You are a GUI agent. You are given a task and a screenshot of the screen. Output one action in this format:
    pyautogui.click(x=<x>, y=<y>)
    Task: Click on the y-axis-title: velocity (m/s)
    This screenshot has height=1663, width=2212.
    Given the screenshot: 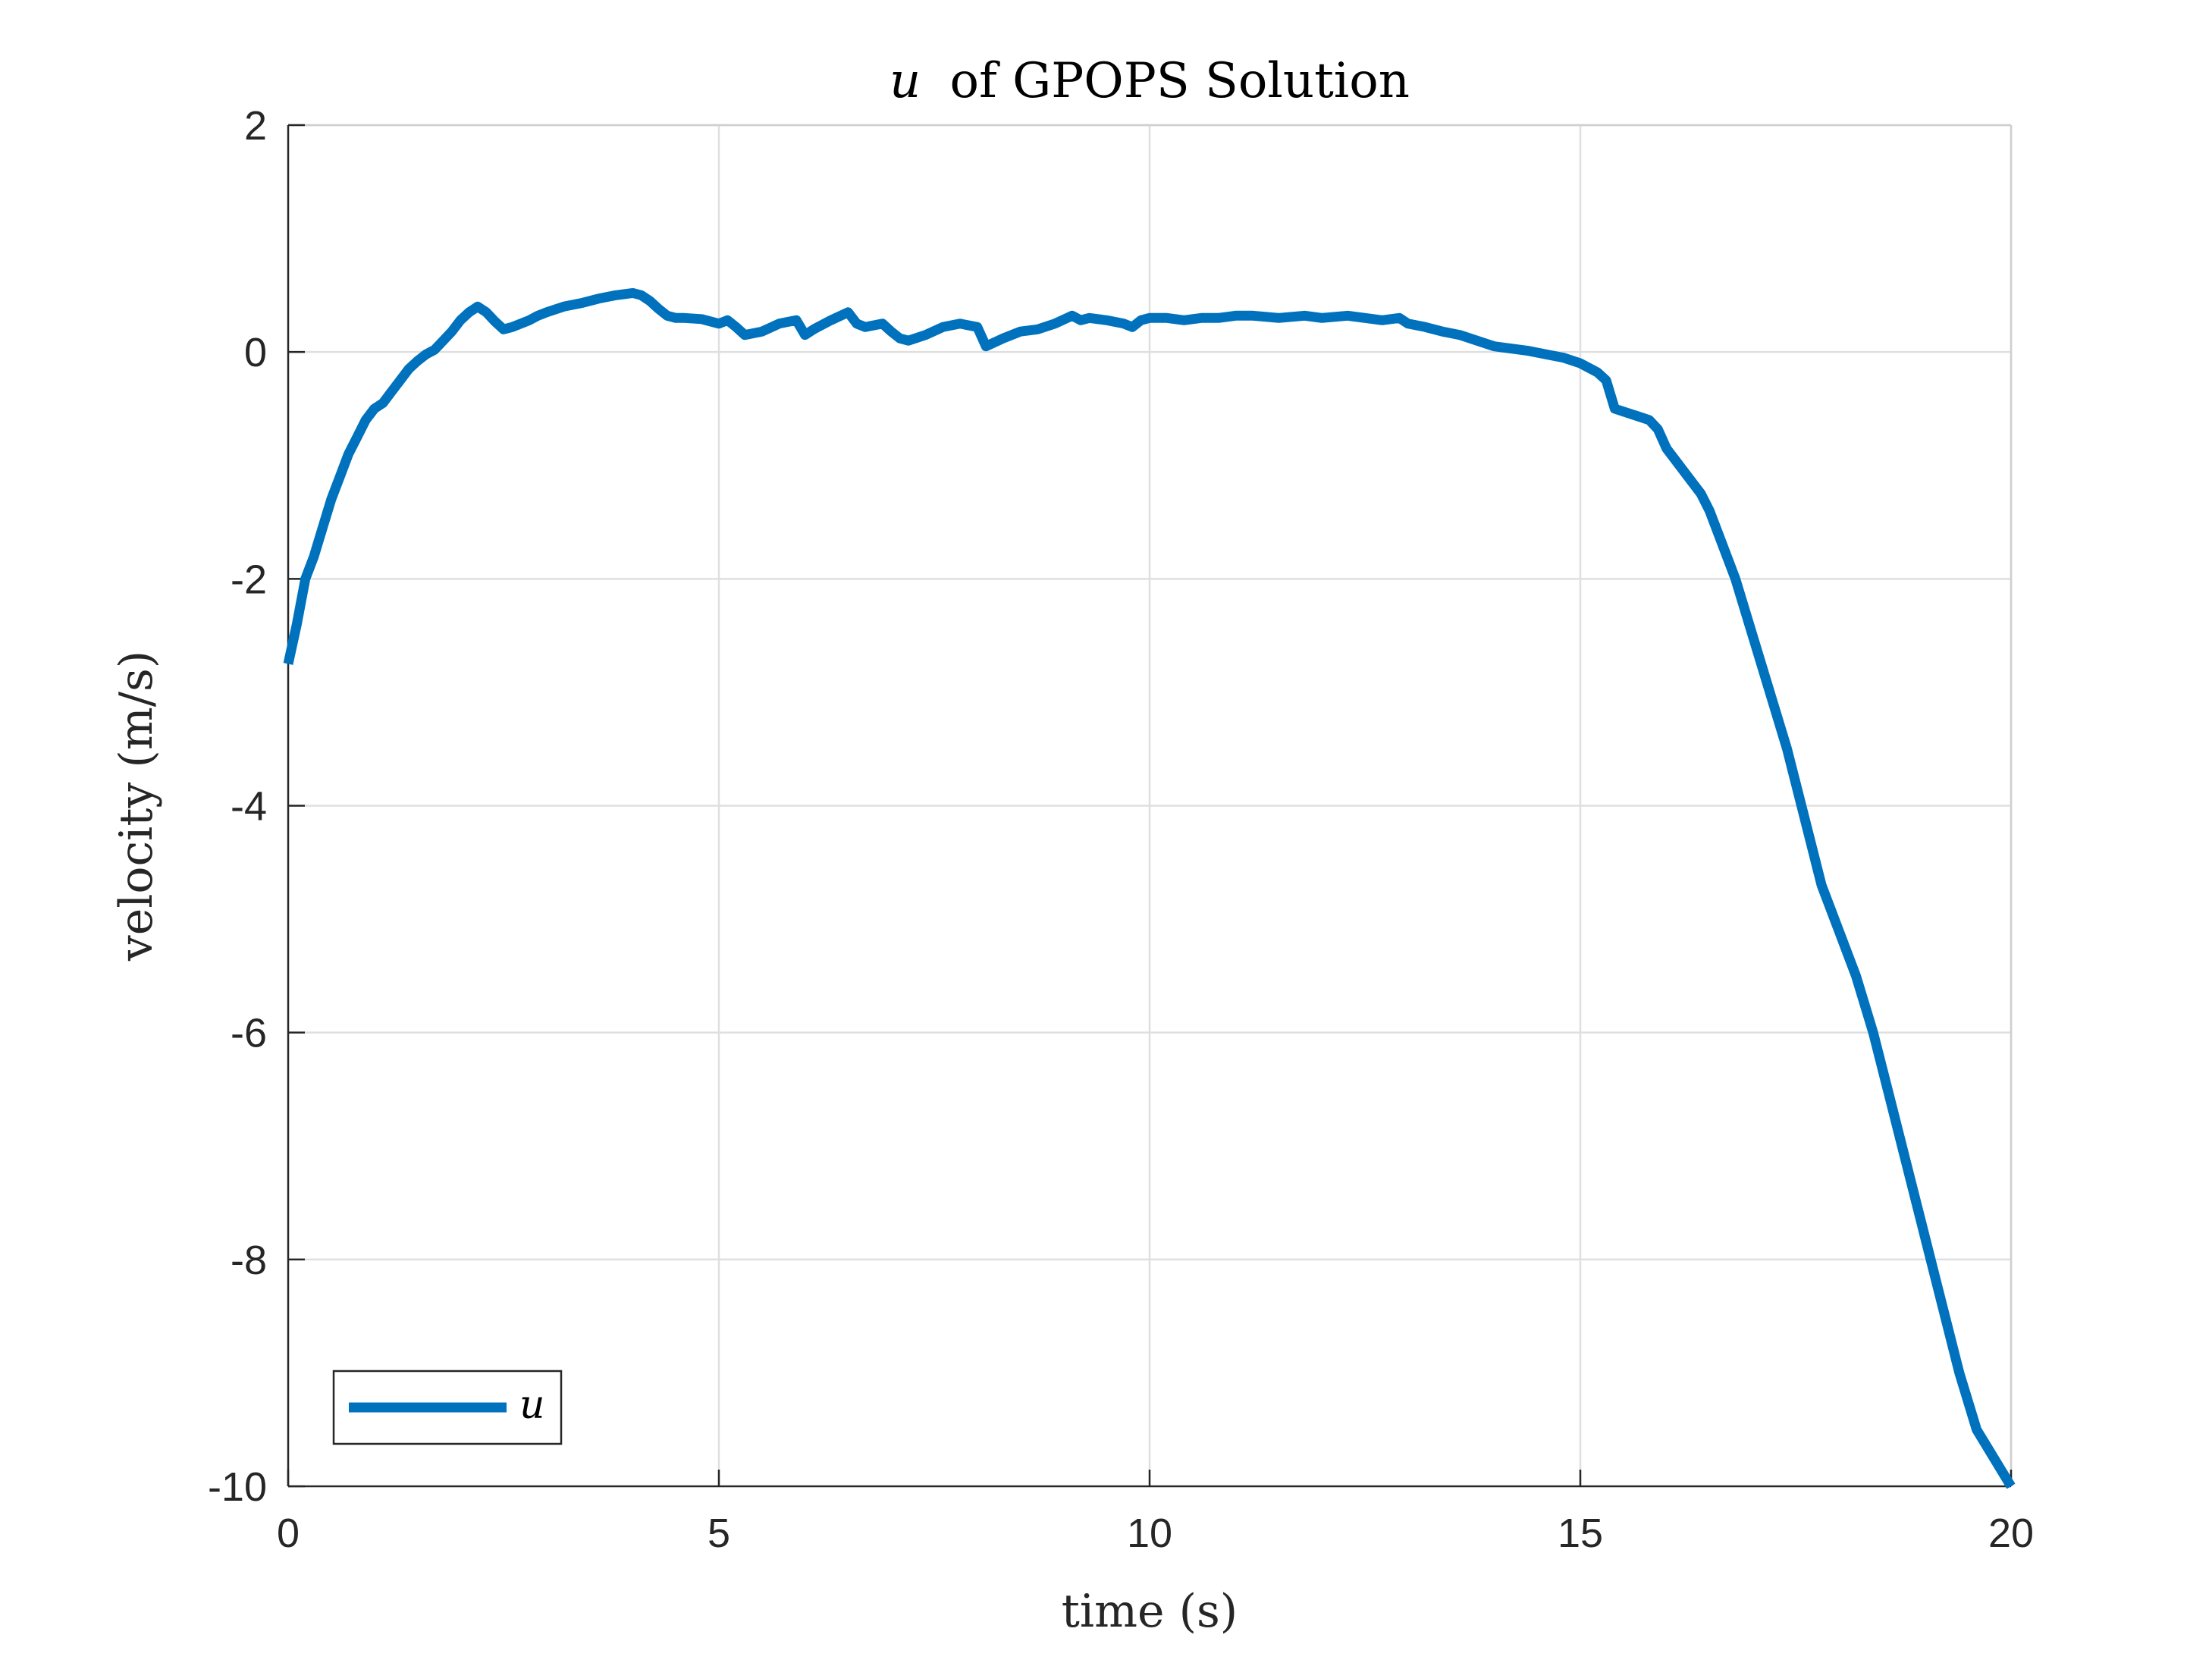 What is the action you would take?
    pyautogui.click(x=136, y=806)
    